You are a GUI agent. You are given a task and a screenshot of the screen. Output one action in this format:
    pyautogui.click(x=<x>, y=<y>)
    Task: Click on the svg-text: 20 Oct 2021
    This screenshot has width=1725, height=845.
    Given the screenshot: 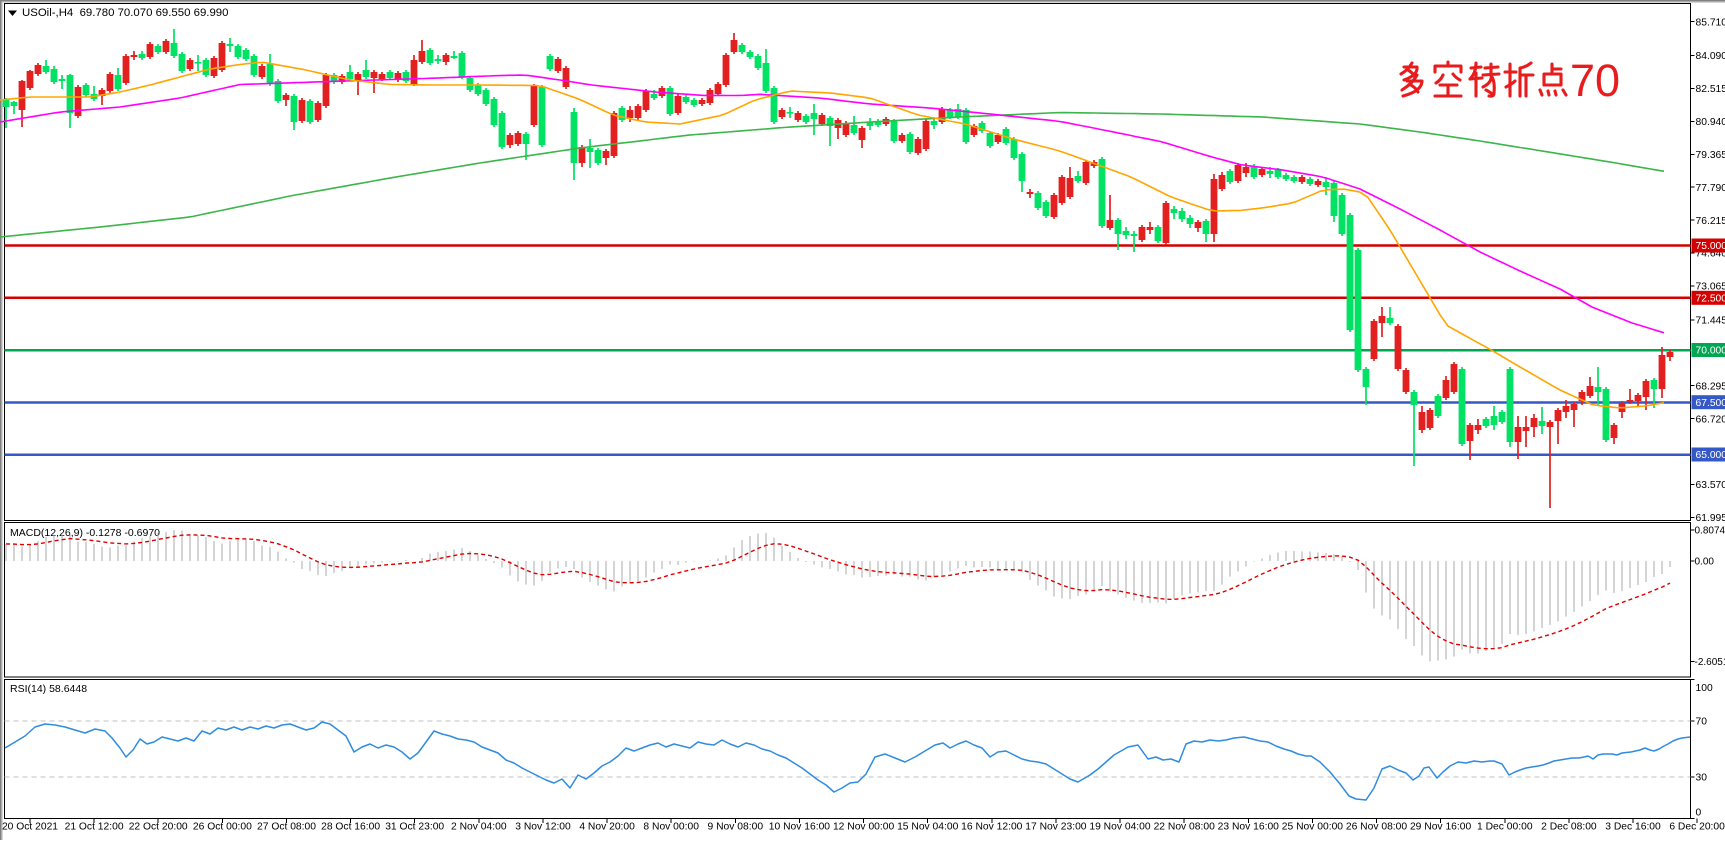 What is the action you would take?
    pyautogui.click(x=30, y=827)
    